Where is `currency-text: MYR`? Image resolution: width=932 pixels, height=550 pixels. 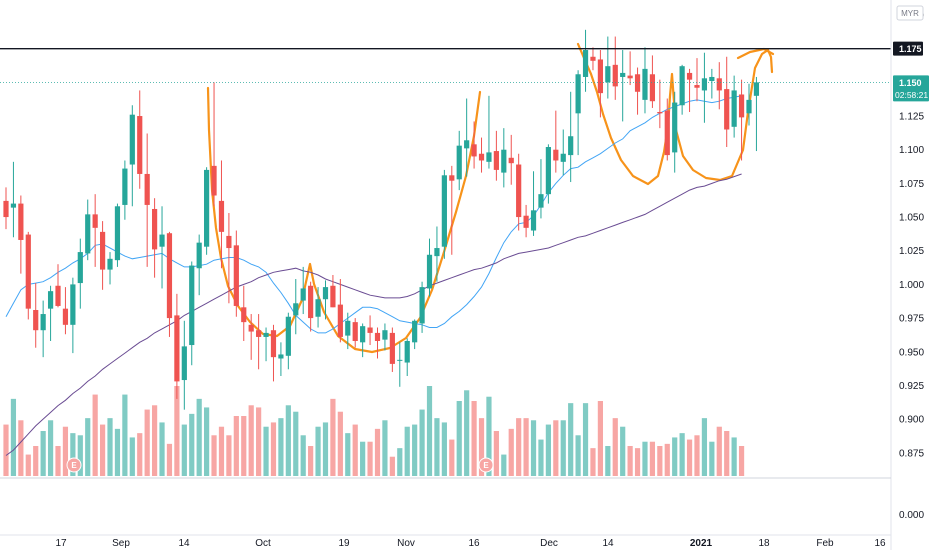
currency-text: MYR is located at coordinates (910, 13).